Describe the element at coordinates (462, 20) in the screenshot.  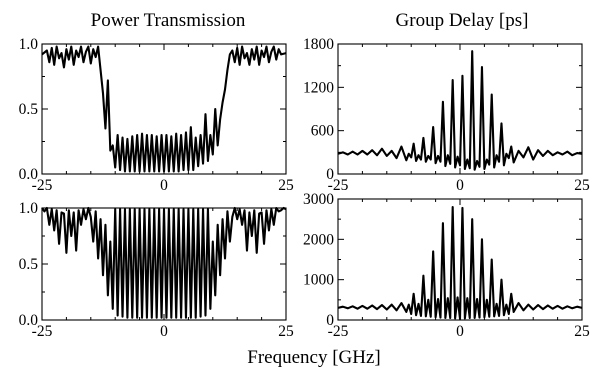
I see `title-group-delay: Group Delay [ps]` at that location.